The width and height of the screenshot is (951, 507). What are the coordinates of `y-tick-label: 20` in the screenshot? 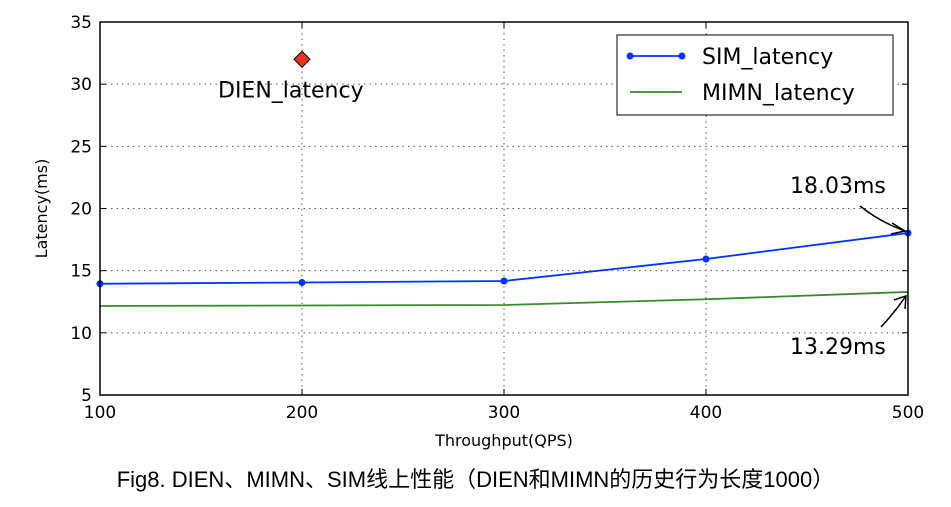 It's located at (81, 210).